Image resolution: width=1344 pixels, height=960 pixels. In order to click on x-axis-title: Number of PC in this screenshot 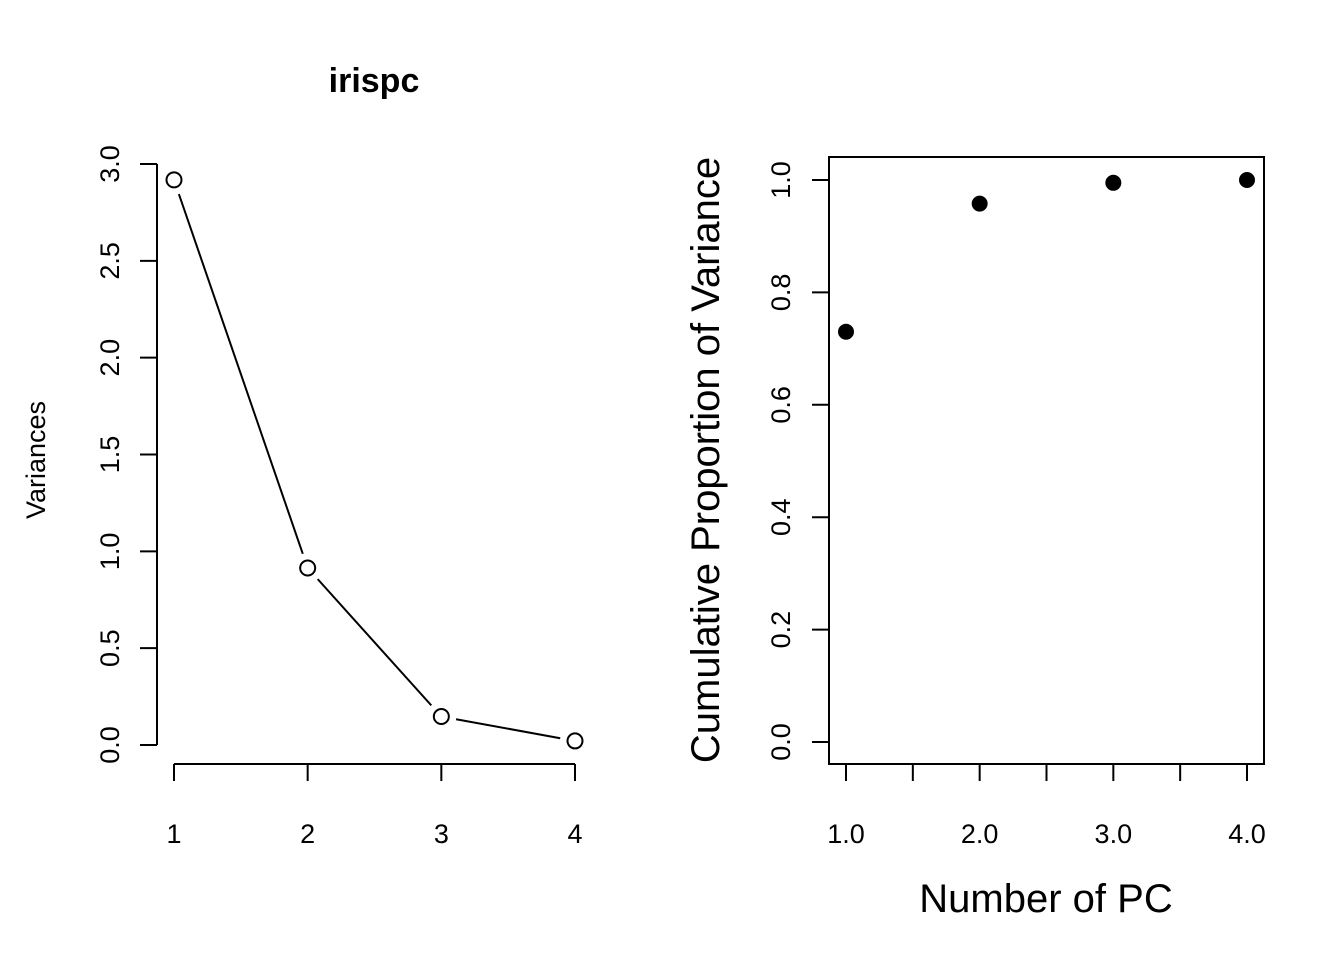, I will do `click(1045, 899)`.